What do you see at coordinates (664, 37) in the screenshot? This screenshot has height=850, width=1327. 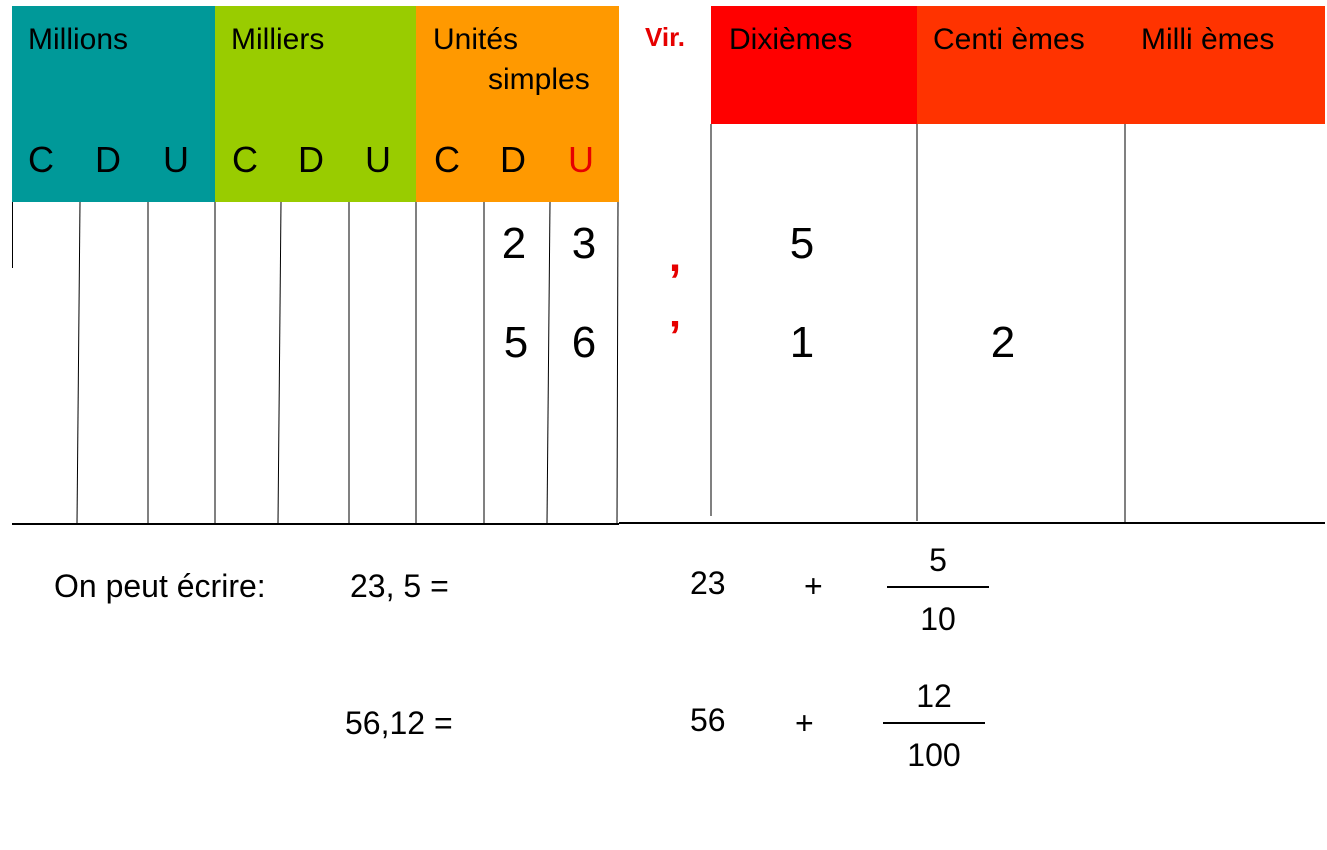 I see `header-virgule-label: Vir.` at bounding box center [664, 37].